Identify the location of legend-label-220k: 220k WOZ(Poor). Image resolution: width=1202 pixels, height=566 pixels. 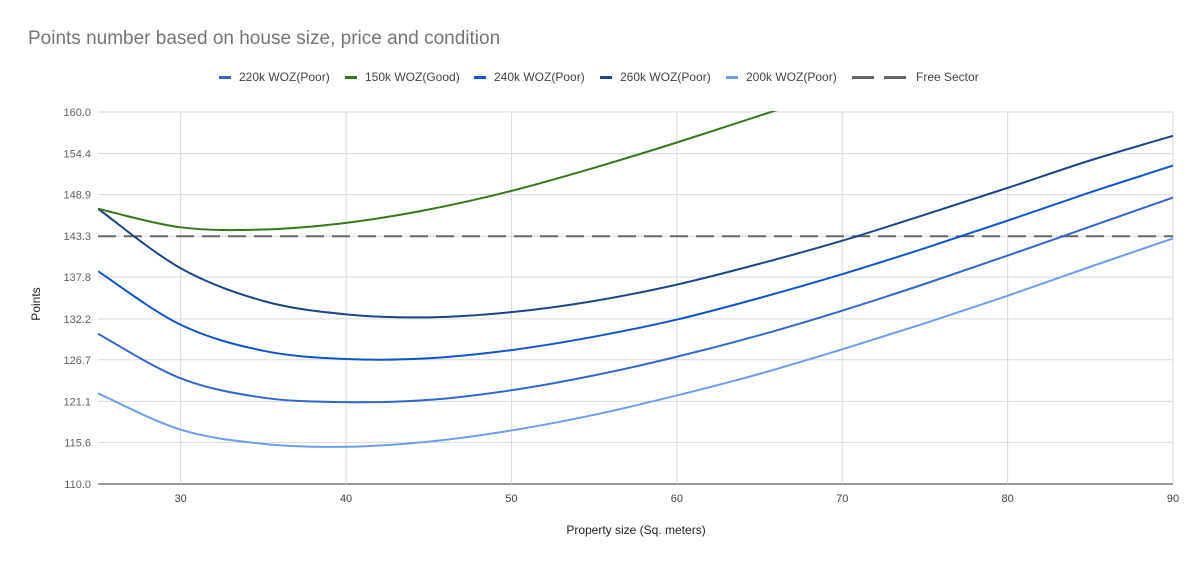
(284, 77).